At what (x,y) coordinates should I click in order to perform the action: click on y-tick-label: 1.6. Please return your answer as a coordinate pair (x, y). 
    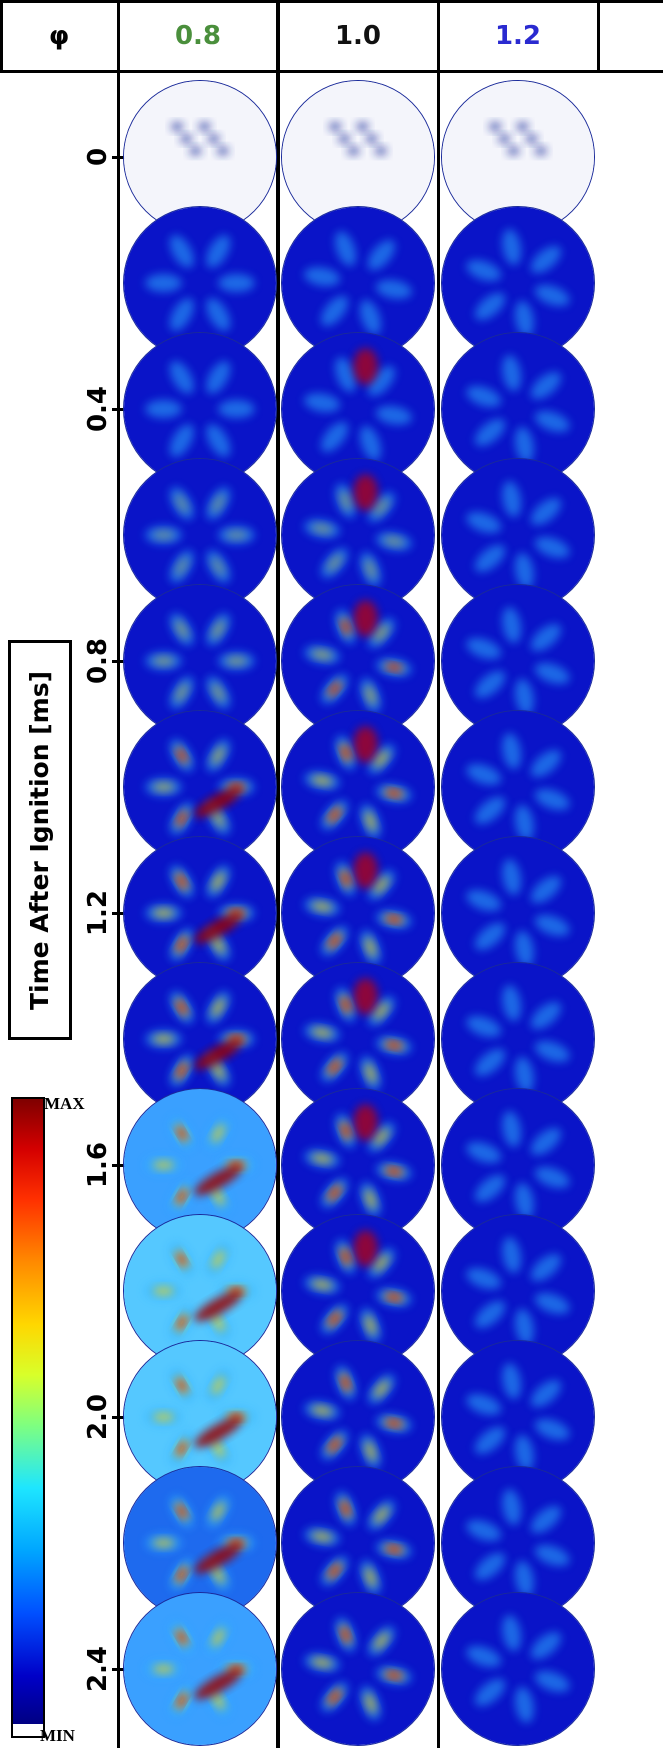
    Looking at the image, I should click on (98, 1165).